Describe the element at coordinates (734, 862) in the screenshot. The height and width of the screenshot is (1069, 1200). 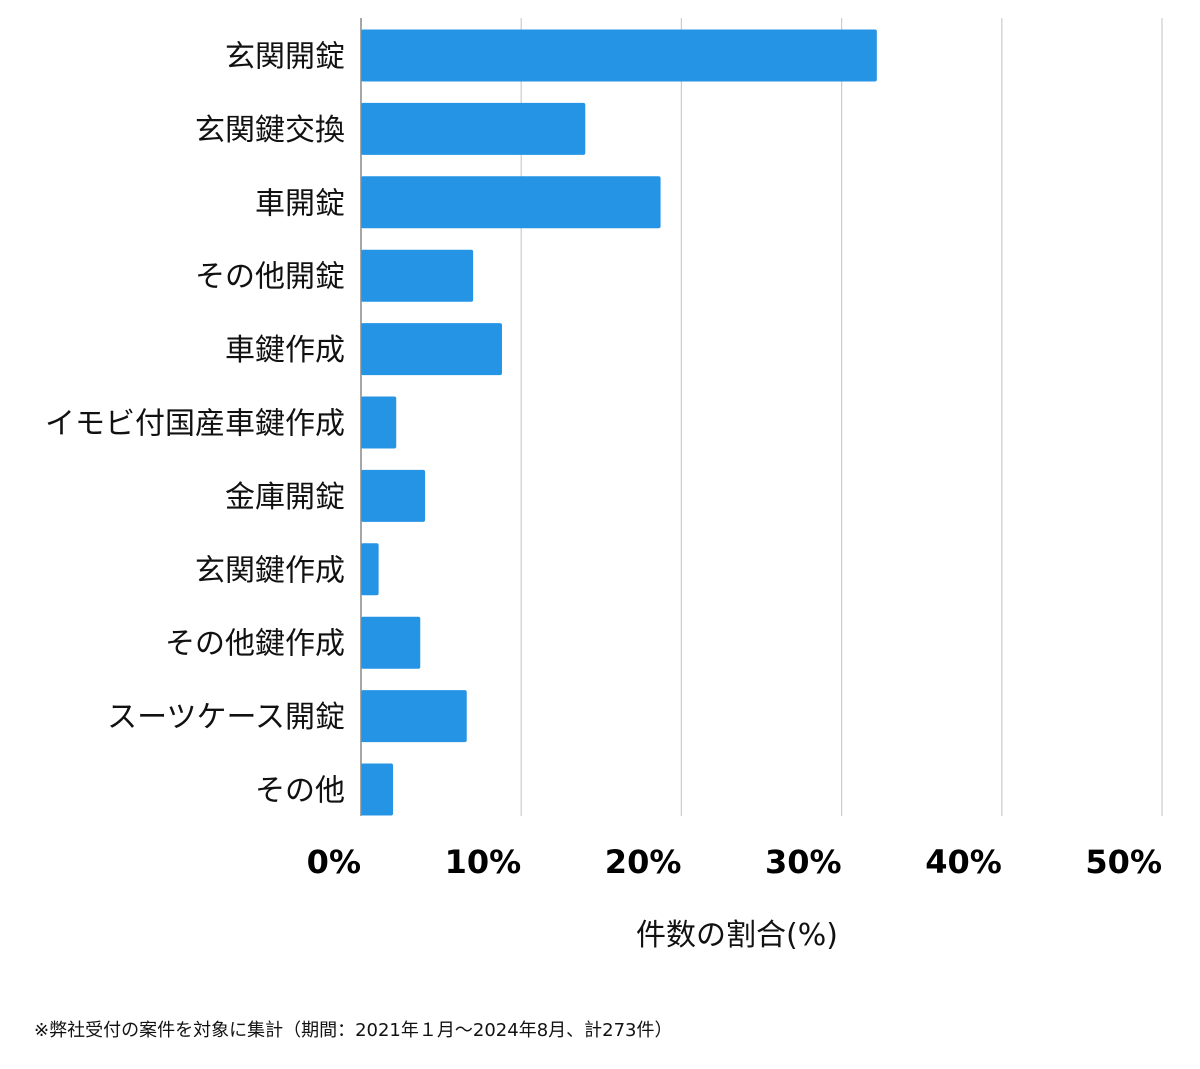
I see `tick-labels: 0% 10% 20% 30% 40% 50%` at that location.